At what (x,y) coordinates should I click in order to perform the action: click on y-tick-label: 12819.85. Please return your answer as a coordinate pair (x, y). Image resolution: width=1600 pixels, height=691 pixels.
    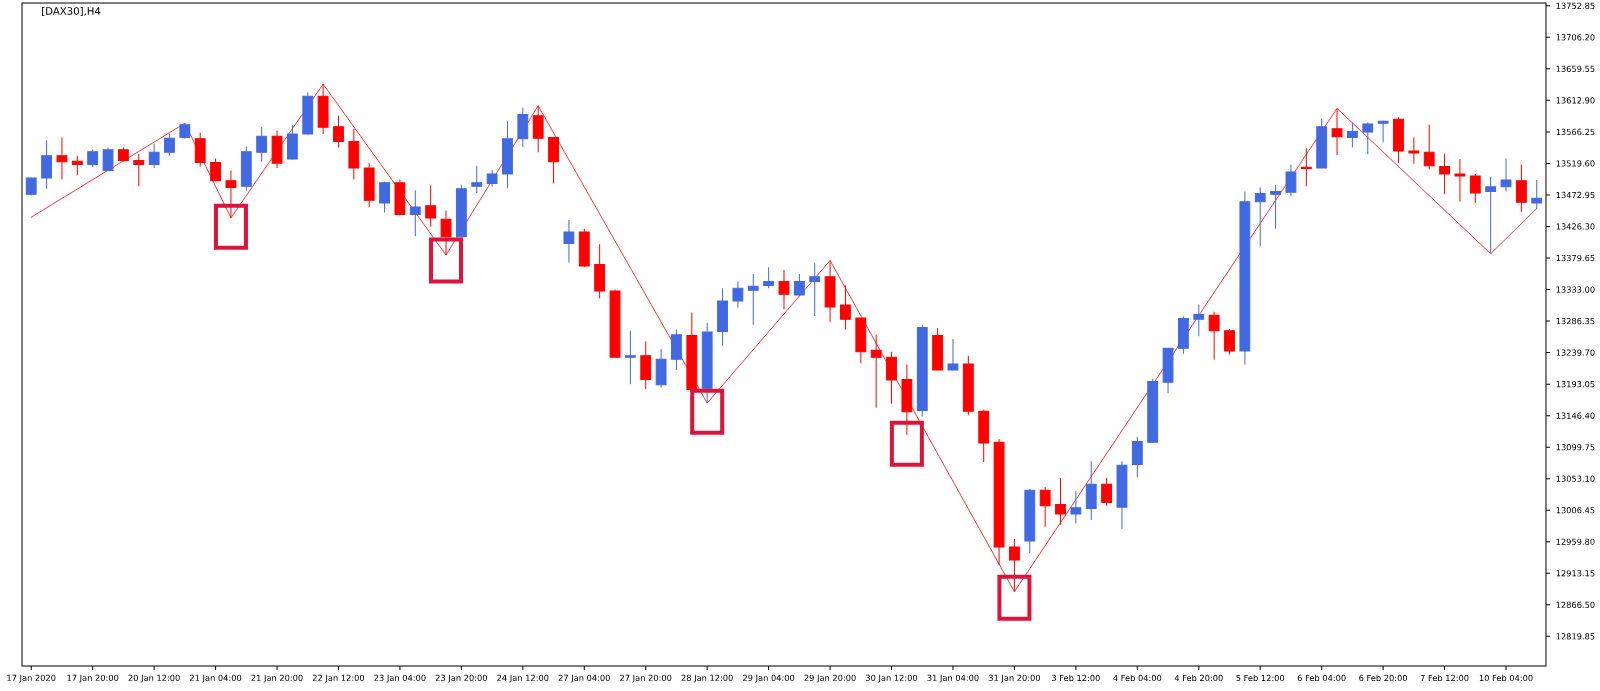
    Looking at the image, I should click on (1575, 636).